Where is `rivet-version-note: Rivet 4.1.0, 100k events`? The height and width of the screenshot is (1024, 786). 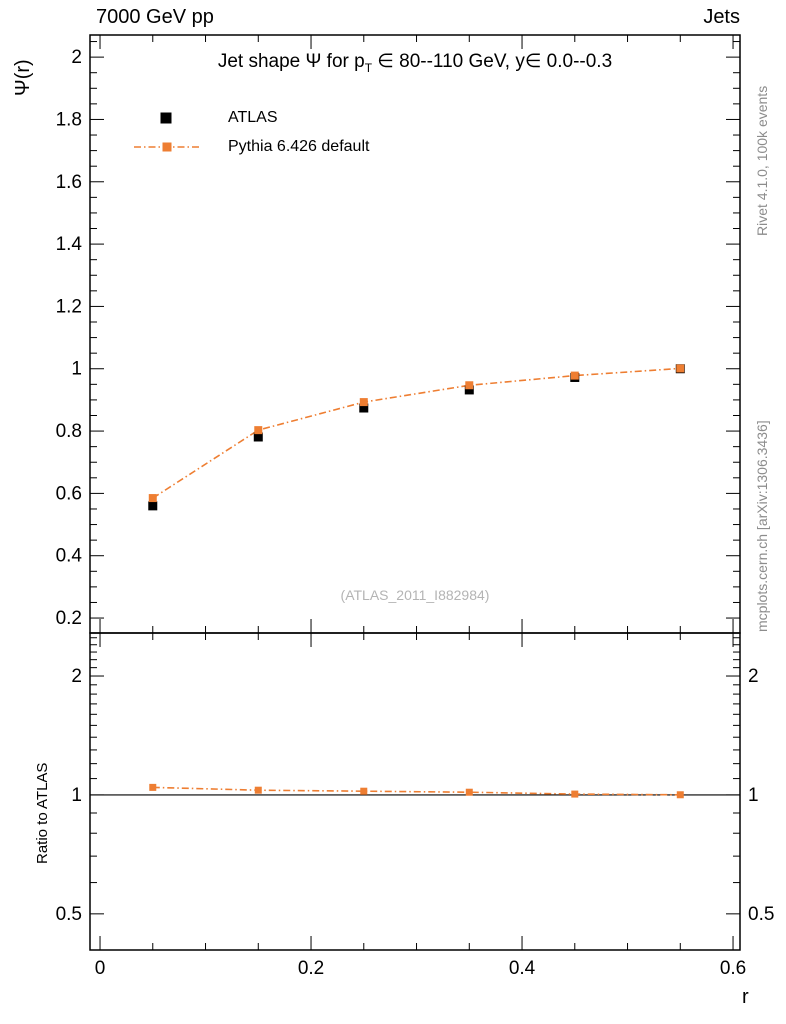
rivet-version-note: Rivet 4.1.0, 100k events is located at coordinates (762, 160).